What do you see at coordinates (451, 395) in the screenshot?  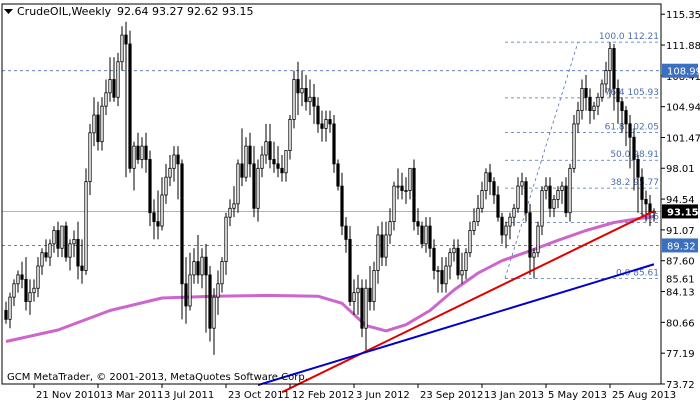 I see `x-tick-label: 23 Sep 2012` at bounding box center [451, 395].